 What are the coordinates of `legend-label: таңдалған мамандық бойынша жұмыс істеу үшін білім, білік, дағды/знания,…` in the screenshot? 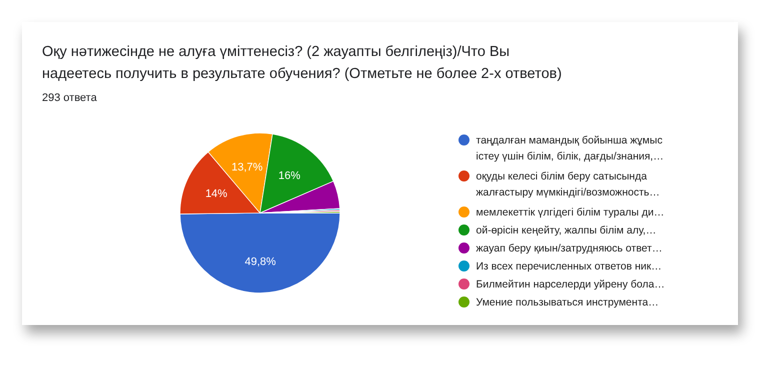 It's located at (570, 148).